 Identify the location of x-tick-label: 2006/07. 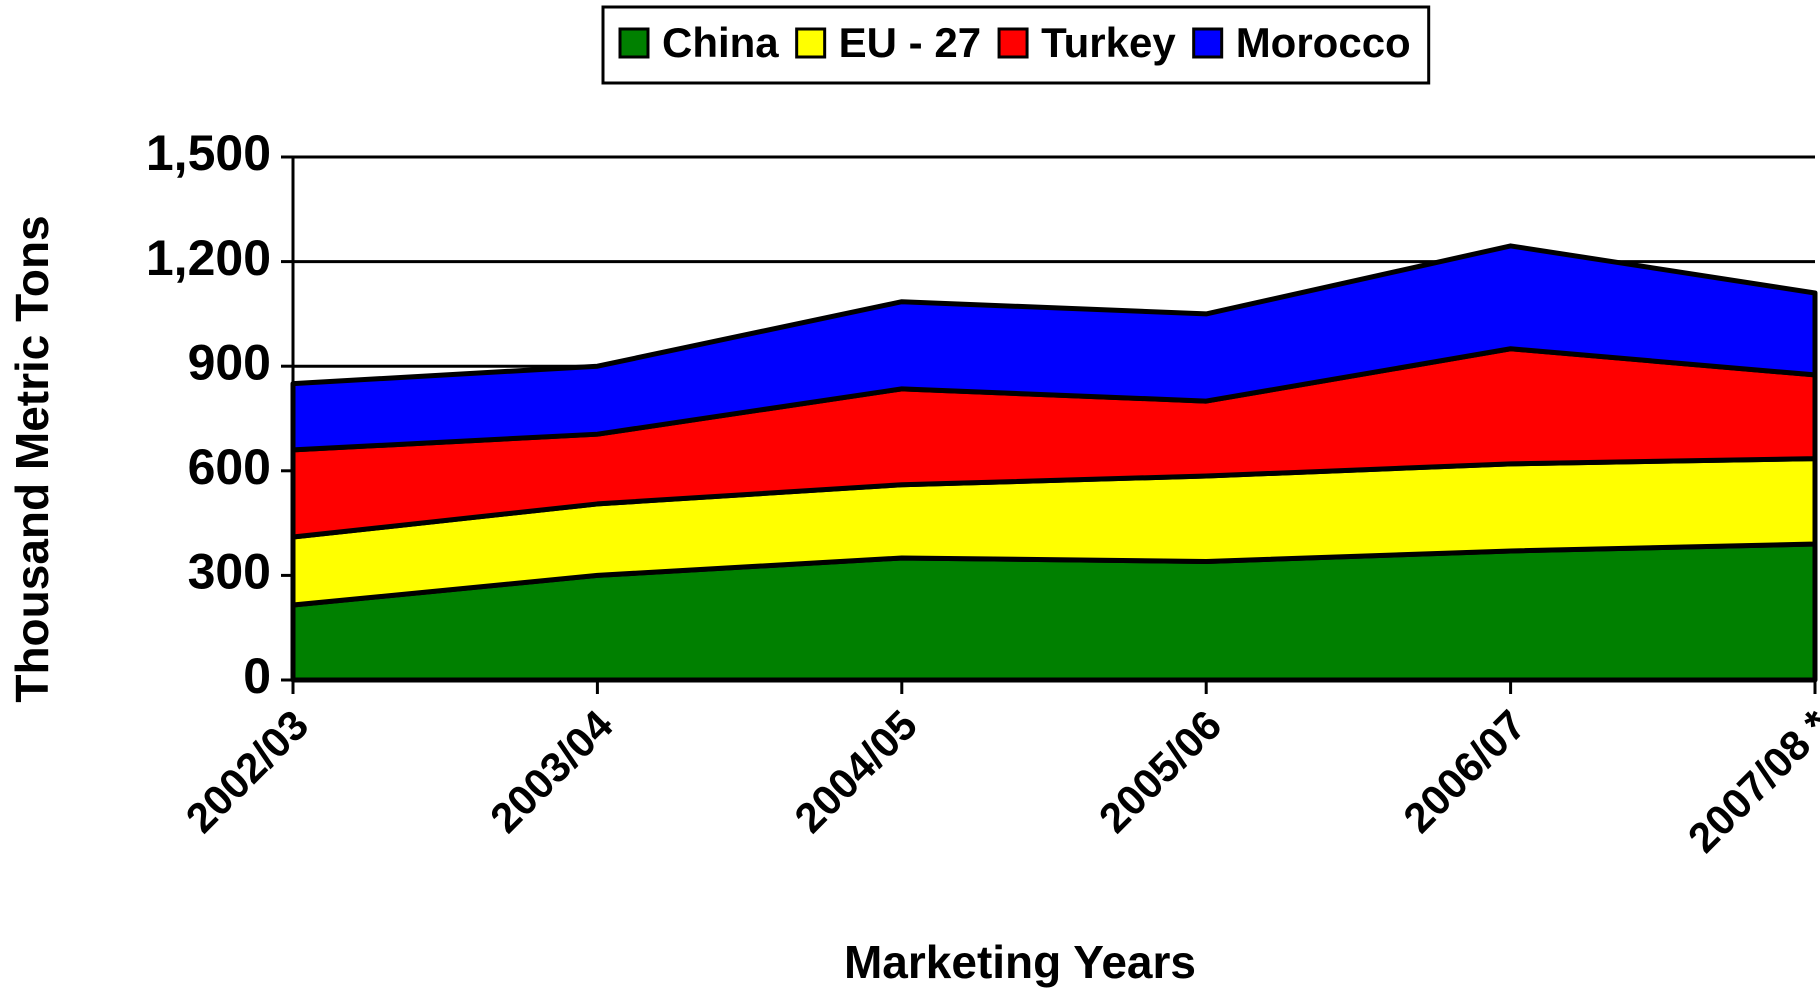
(1464, 771).